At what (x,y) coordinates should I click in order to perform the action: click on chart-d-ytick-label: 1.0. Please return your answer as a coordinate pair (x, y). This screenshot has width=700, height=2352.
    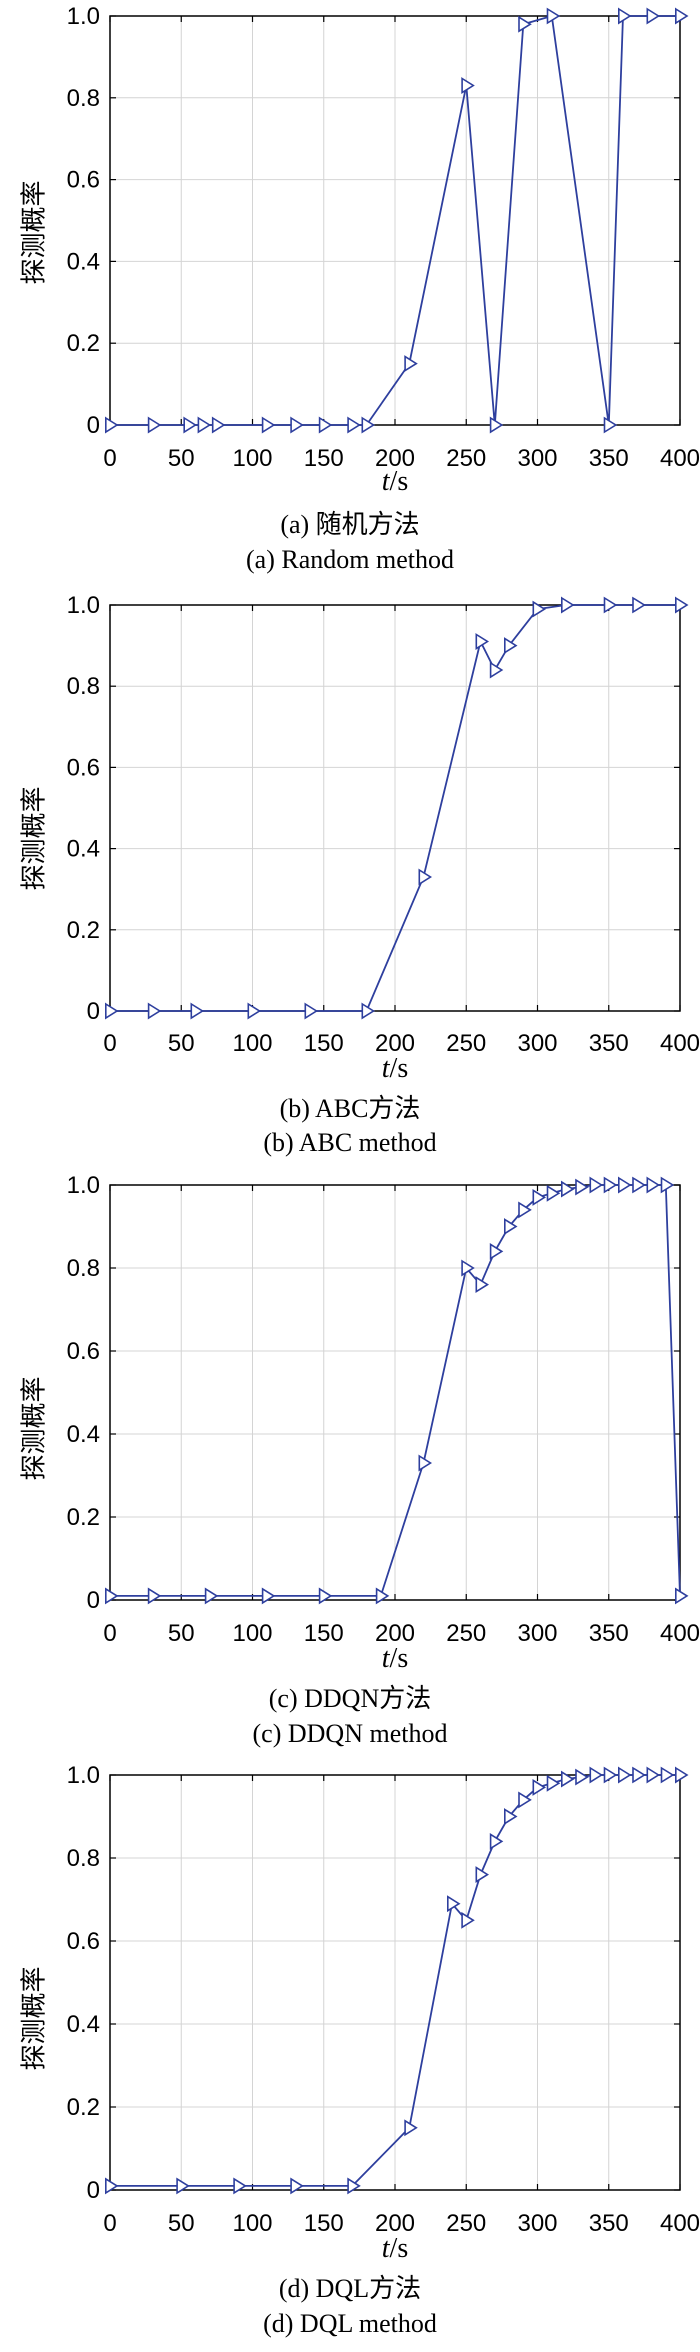
    Looking at the image, I should click on (83, 1775).